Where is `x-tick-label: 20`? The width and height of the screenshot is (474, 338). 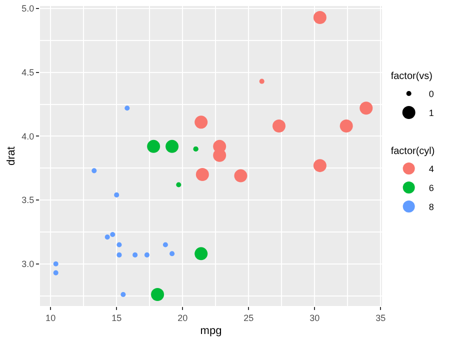 x-tick-label: 20 is located at coordinates (183, 317).